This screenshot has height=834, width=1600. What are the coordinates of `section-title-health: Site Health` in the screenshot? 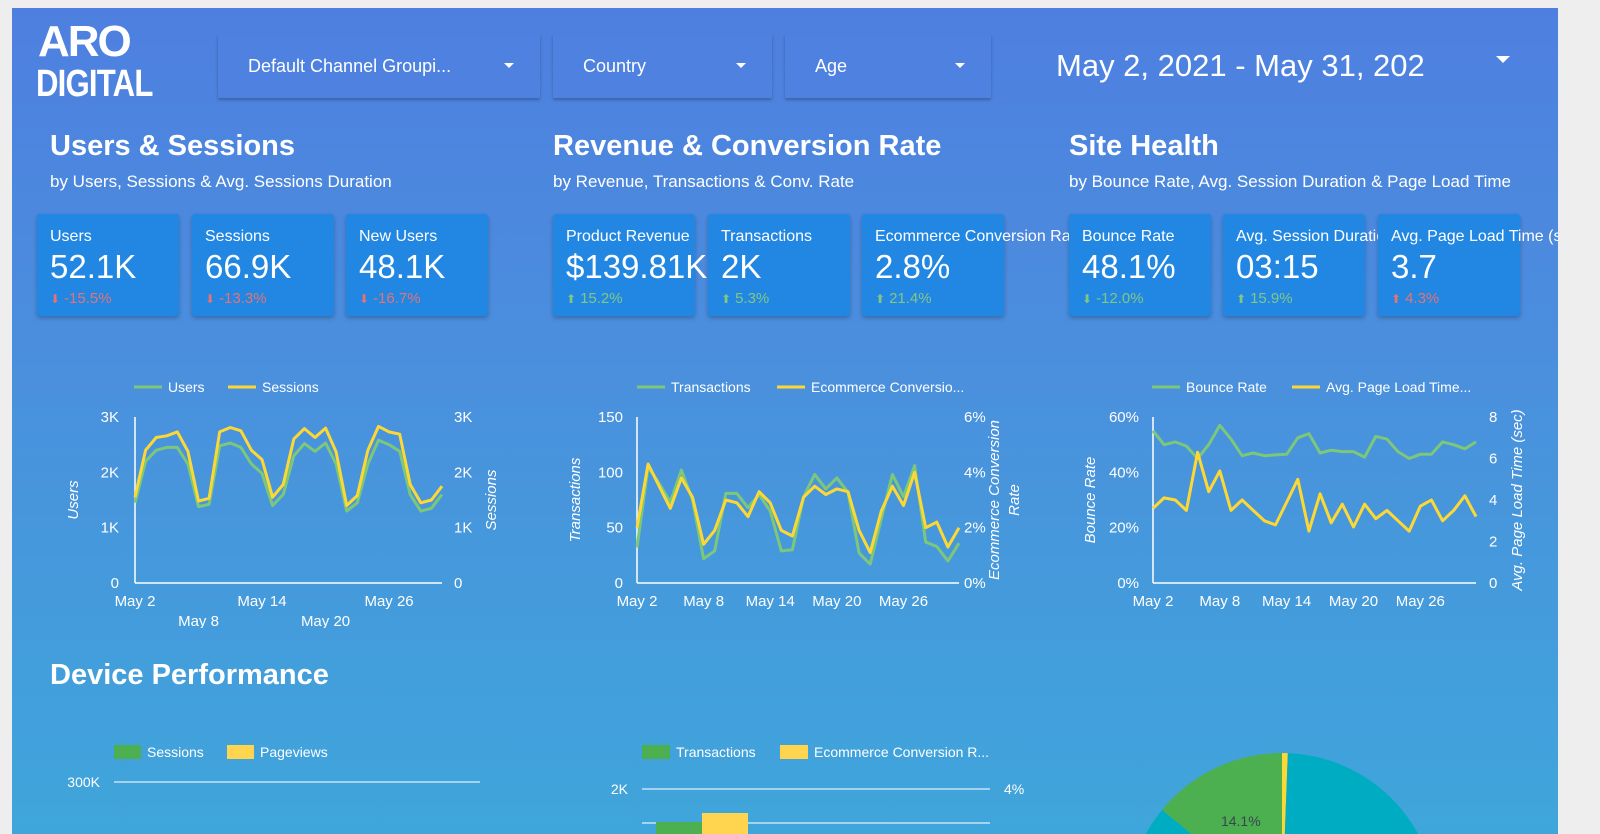 It's located at (1144, 146).